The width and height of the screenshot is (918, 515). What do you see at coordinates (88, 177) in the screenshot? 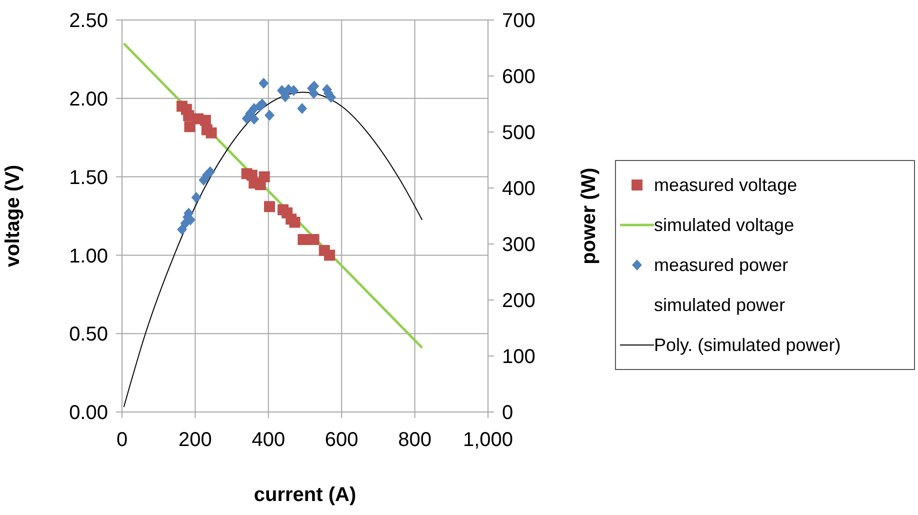
I see `y-tick-label: 1.50` at bounding box center [88, 177].